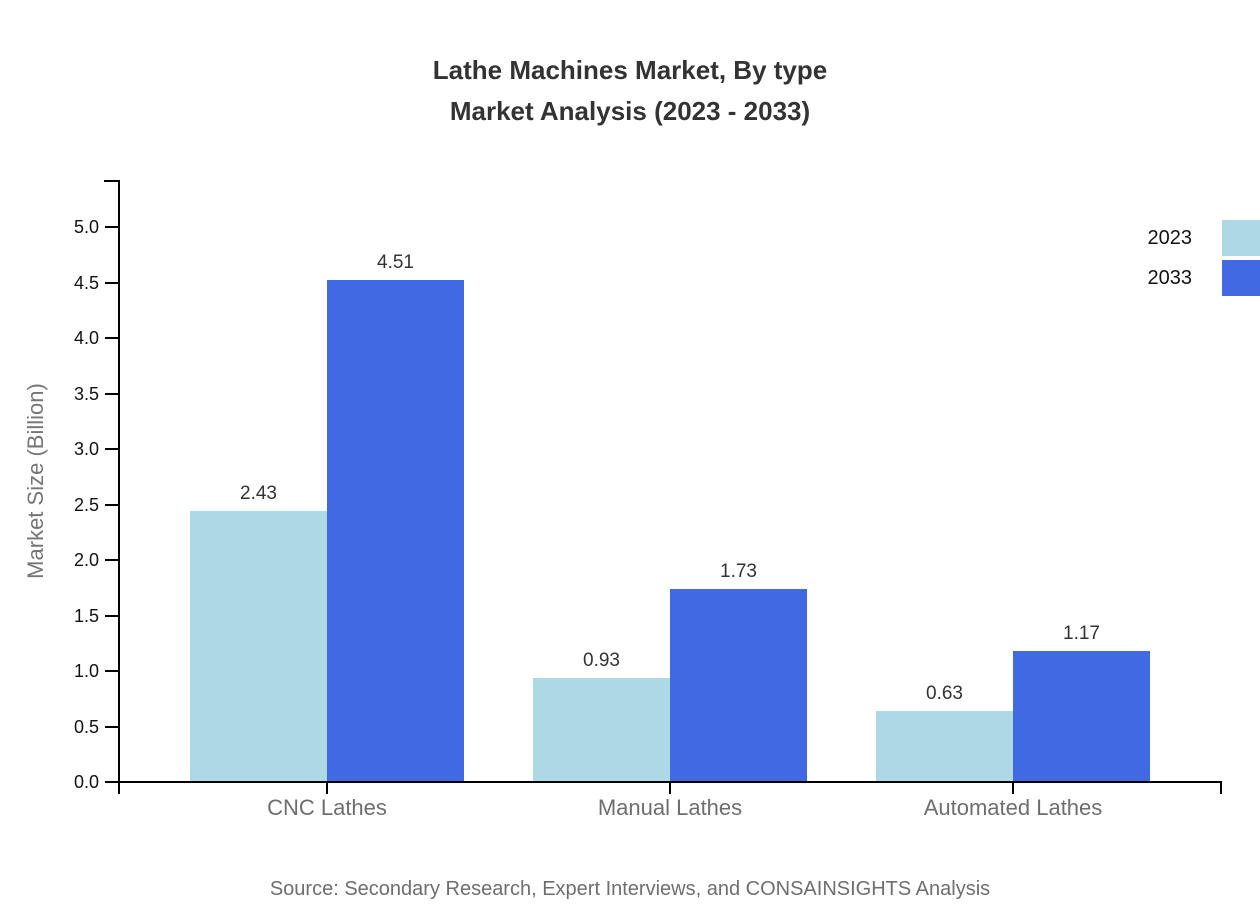  Describe the element at coordinates (86, 726) in the screenshot. I see `y-tick-label: 0.5` at that location.